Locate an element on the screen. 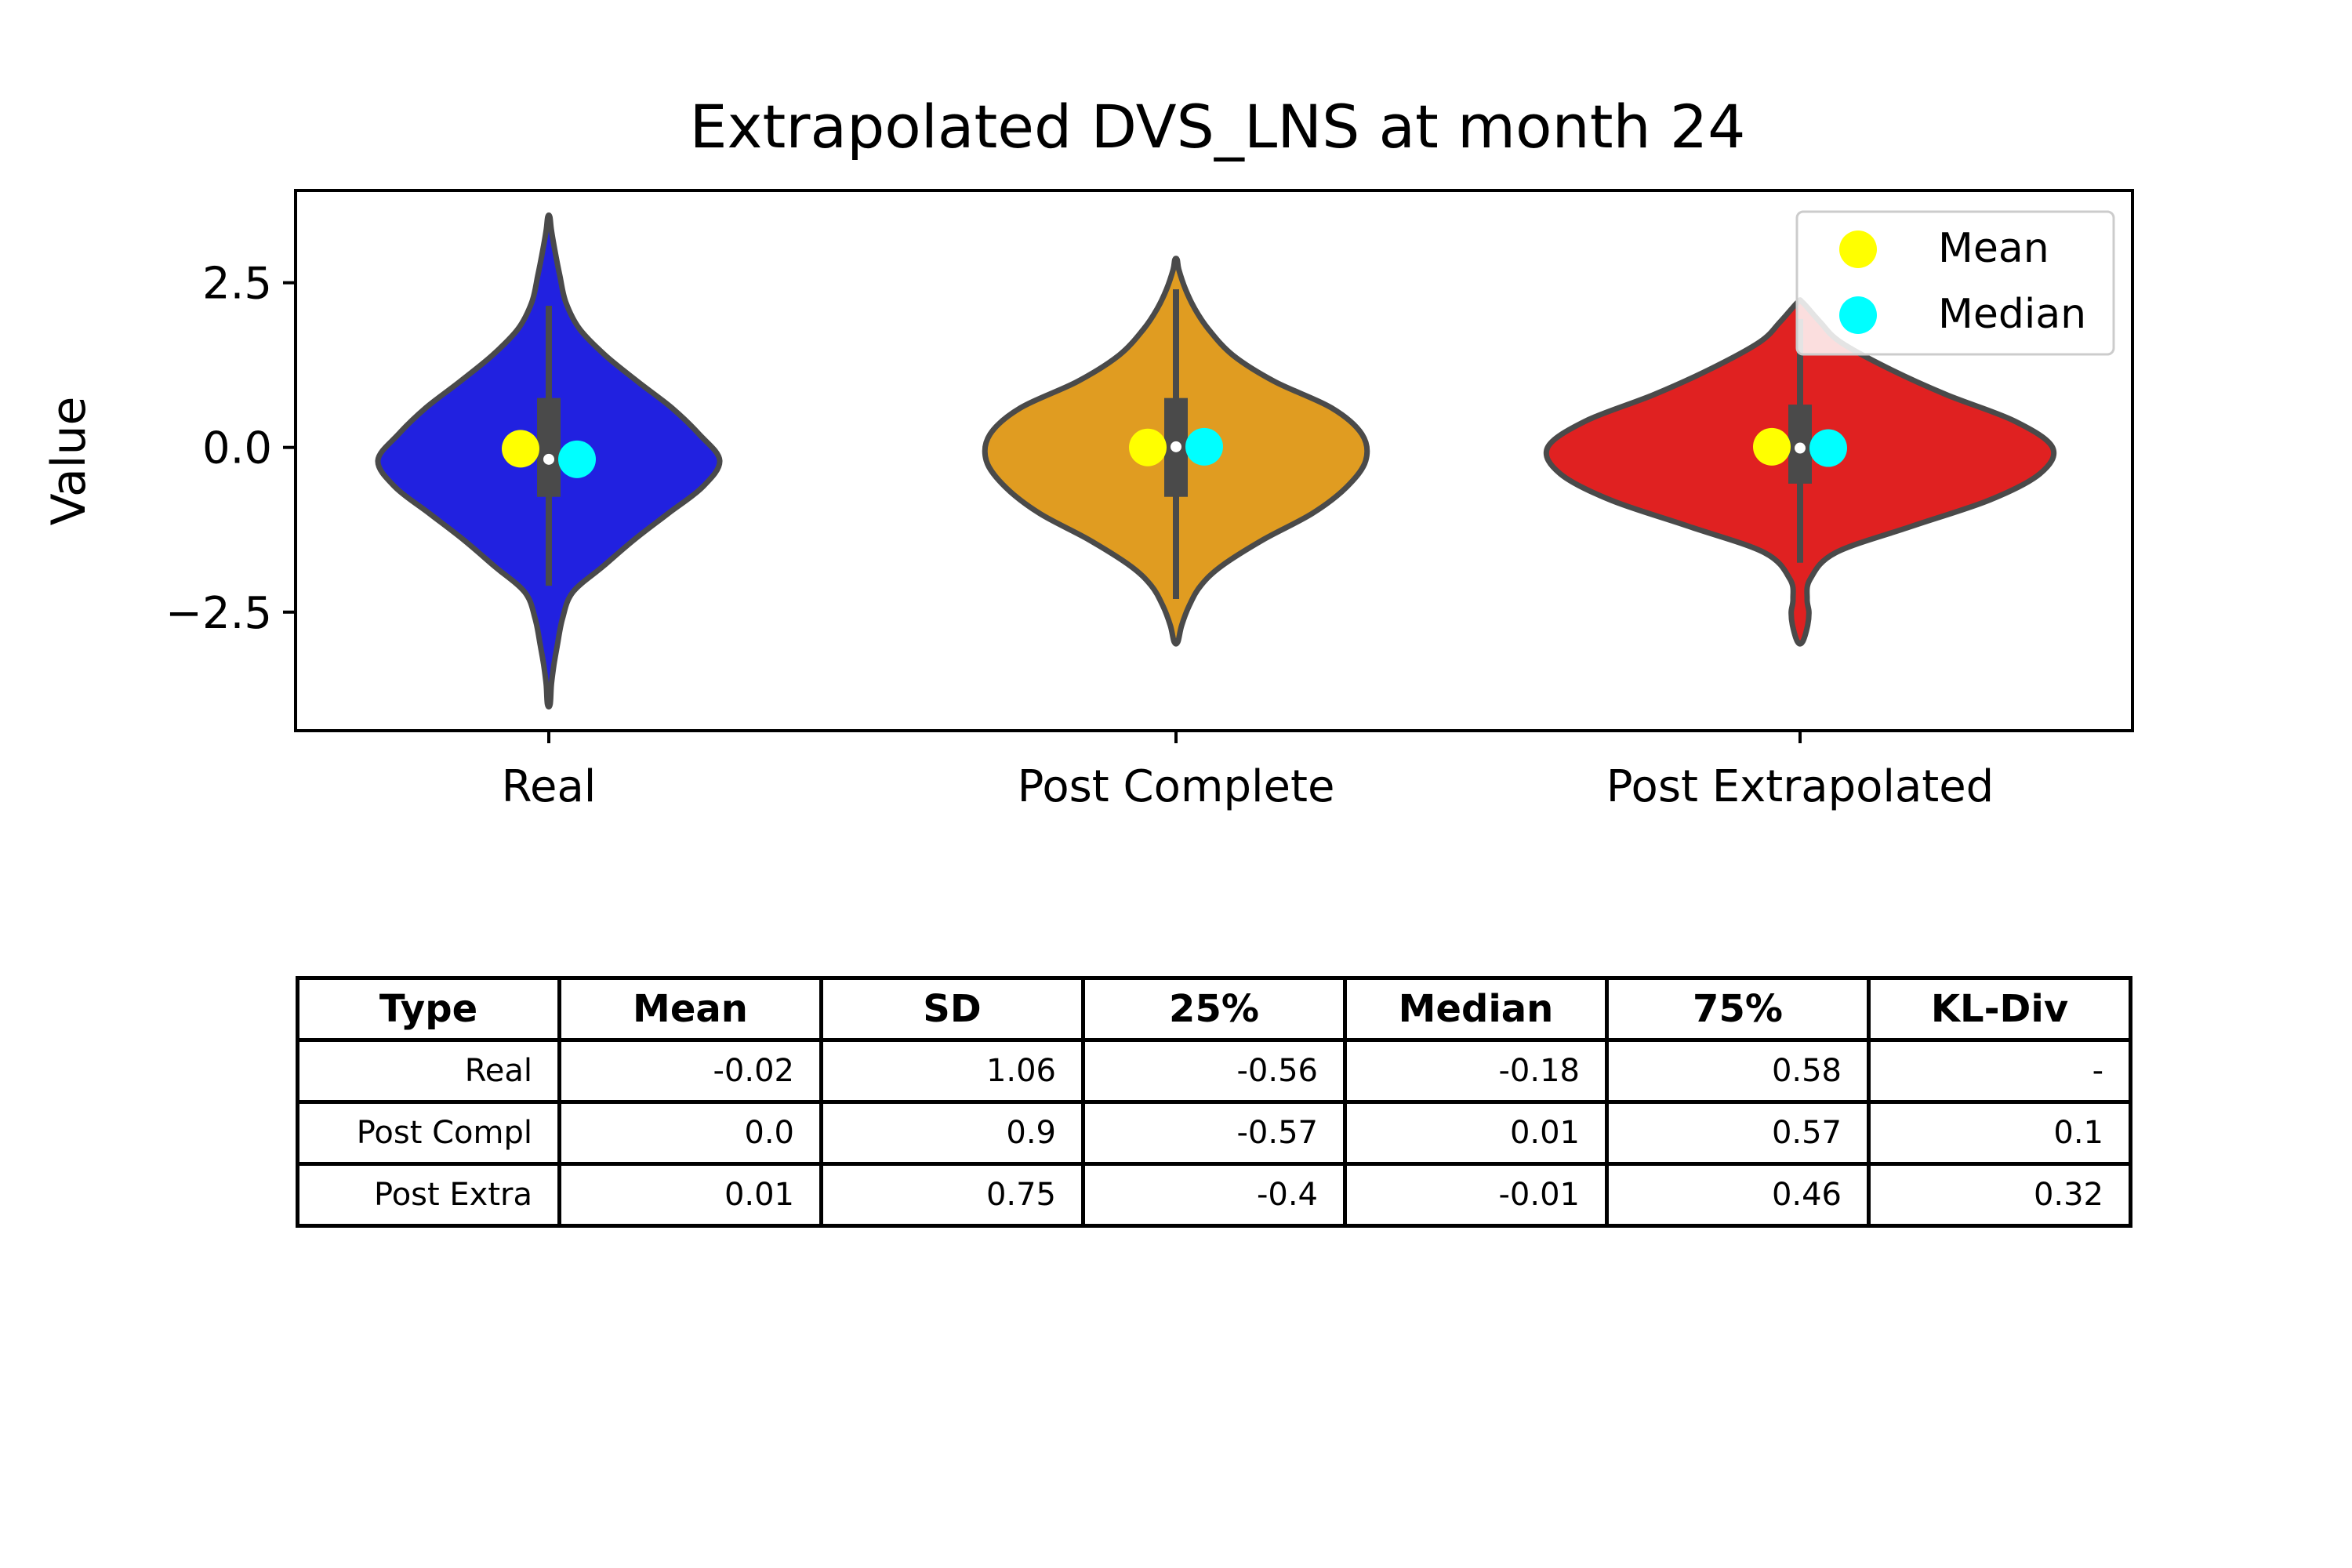  table-cell: 0.9 is located at coordinates (952, 1133).